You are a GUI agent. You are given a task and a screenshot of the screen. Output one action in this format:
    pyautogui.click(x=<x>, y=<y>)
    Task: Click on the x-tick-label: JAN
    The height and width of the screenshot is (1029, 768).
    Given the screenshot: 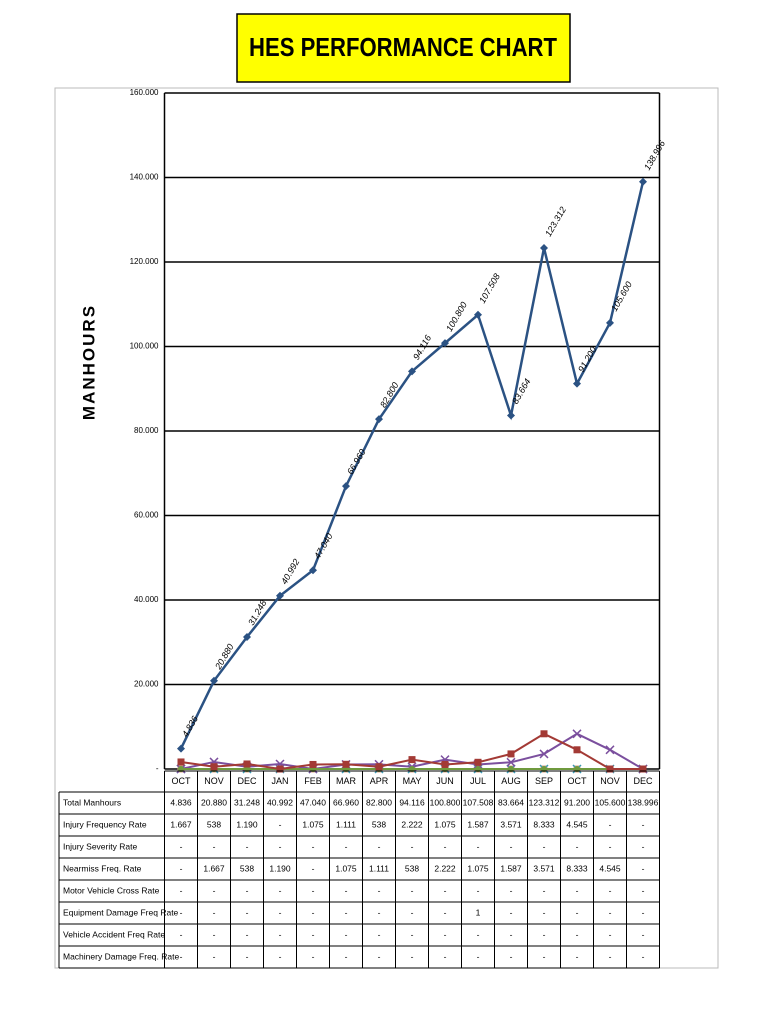 What is the action you would take?
    pyautogui.click(x=279, y=781)
    